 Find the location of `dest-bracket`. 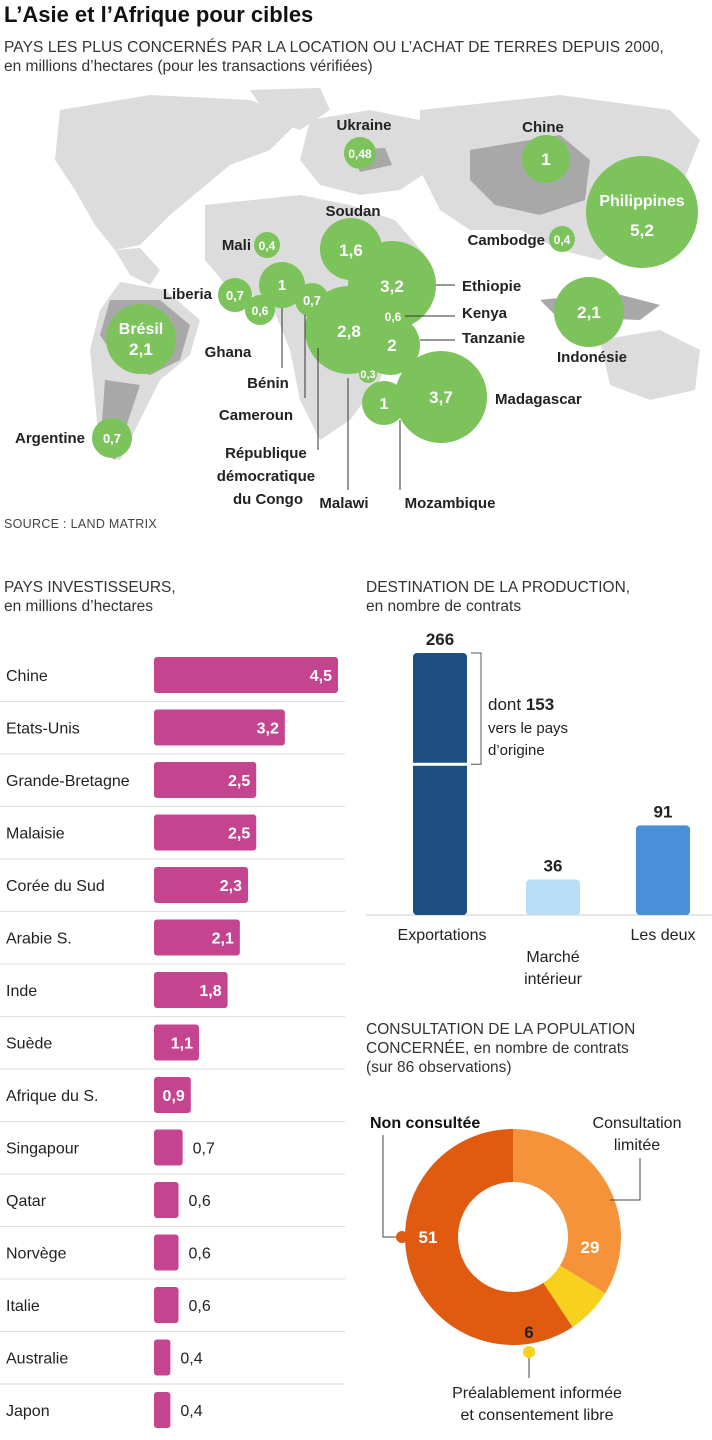

dest-bracket is located at coordinates (476, 708).